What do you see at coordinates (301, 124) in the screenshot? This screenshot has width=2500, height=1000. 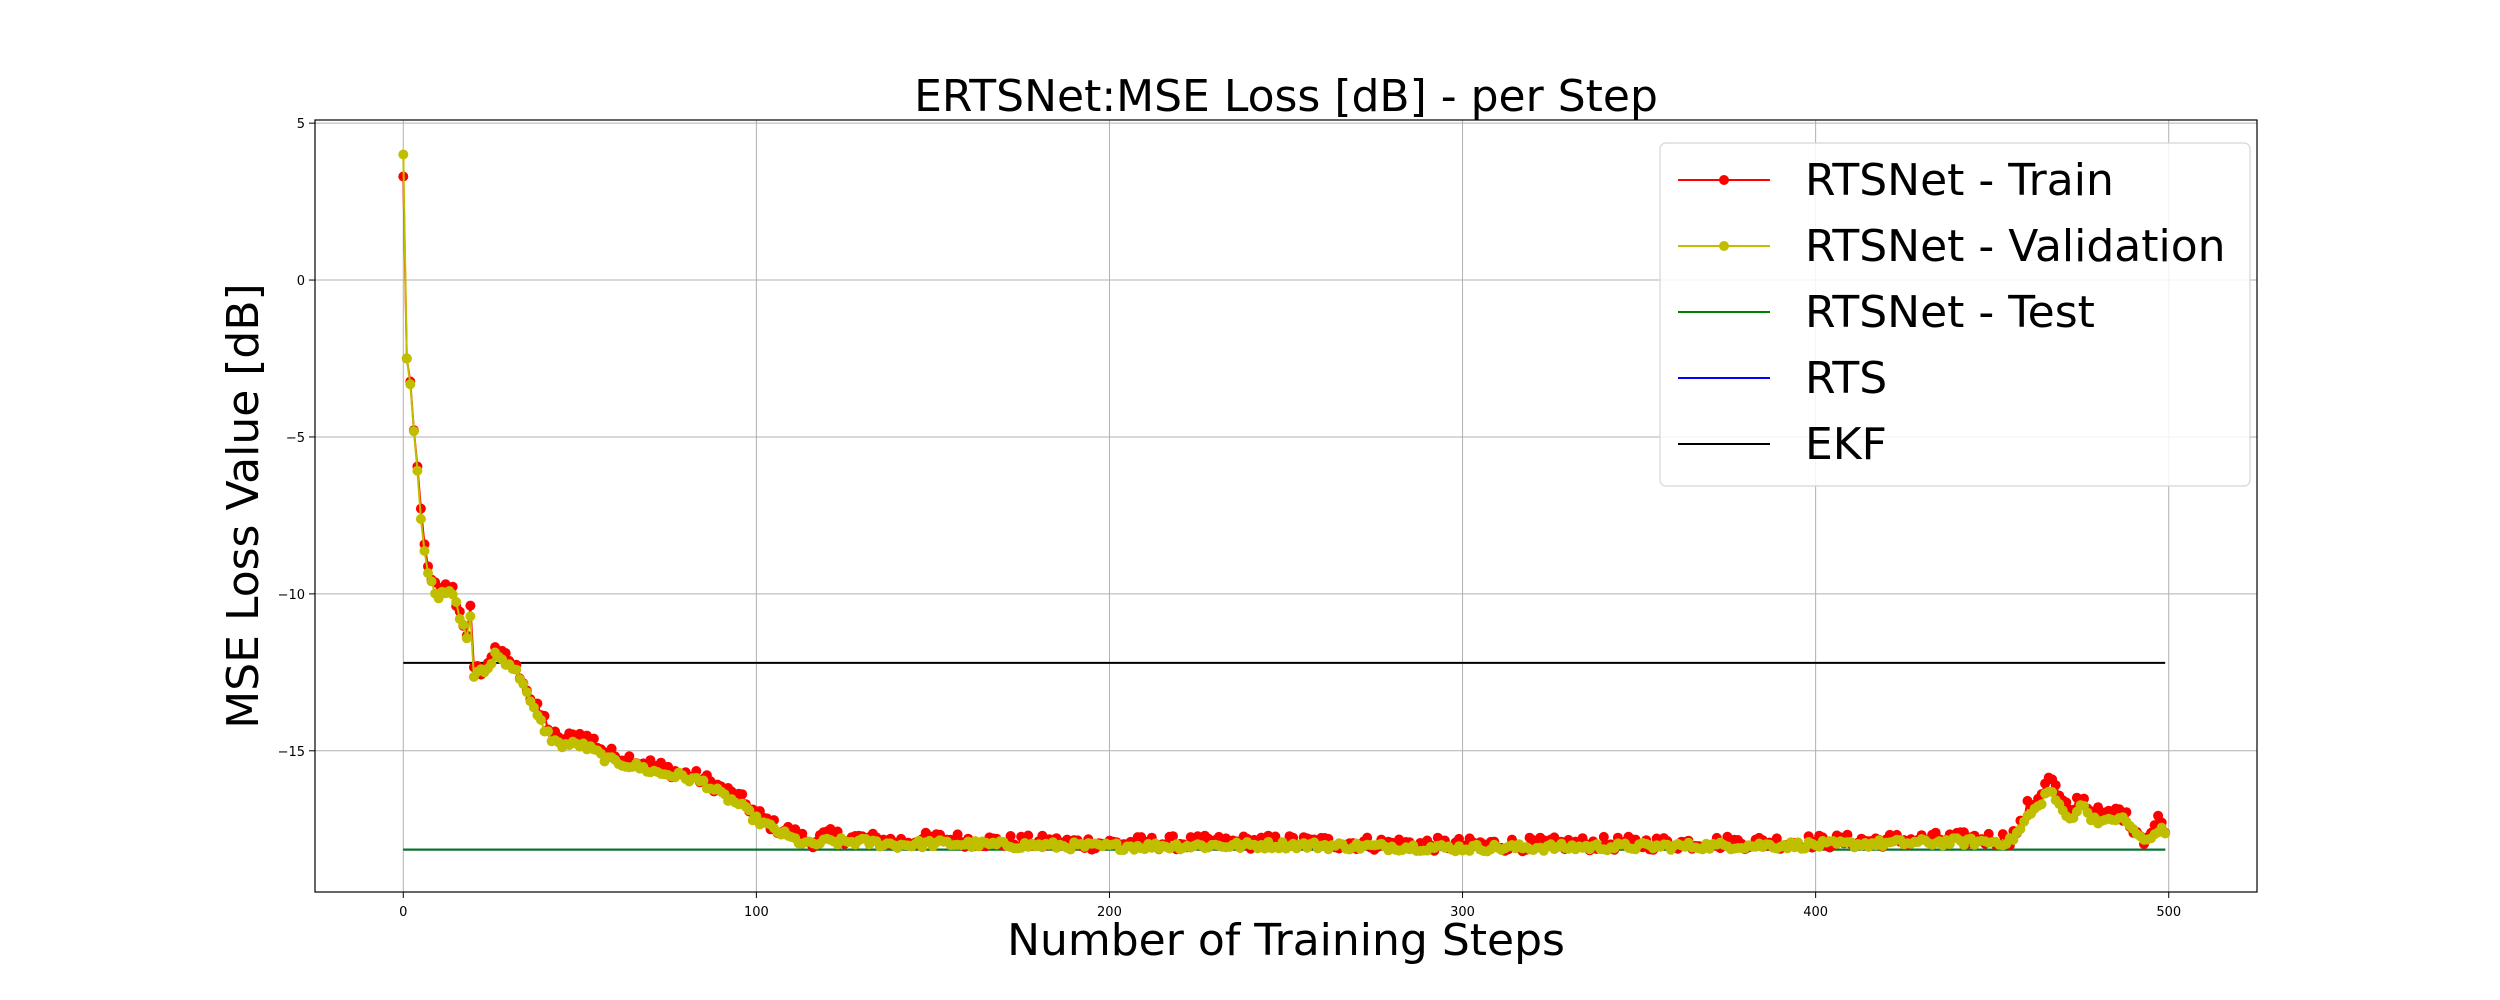 I see `y-tick-label: 5` at bounding box center [301, 124].